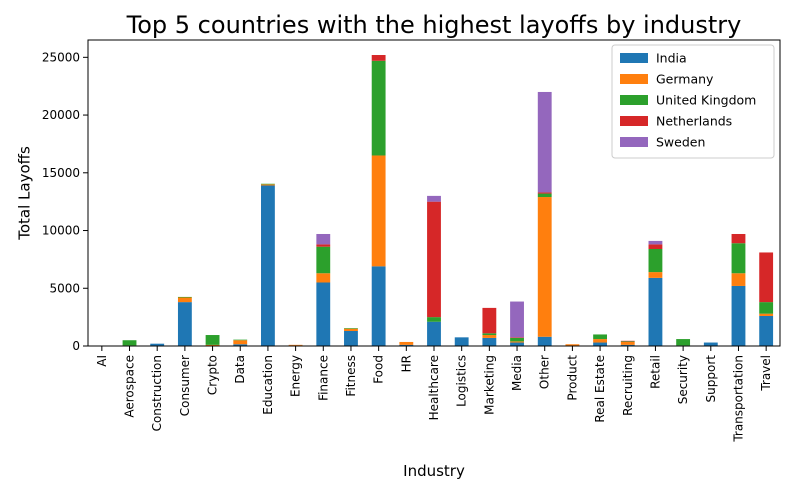 Image resolution: width=799 pixels, height=490 pixels. Describe the element at coordinates (634, 58) in the screenshot. I see `legend-swatch-india` at that location.